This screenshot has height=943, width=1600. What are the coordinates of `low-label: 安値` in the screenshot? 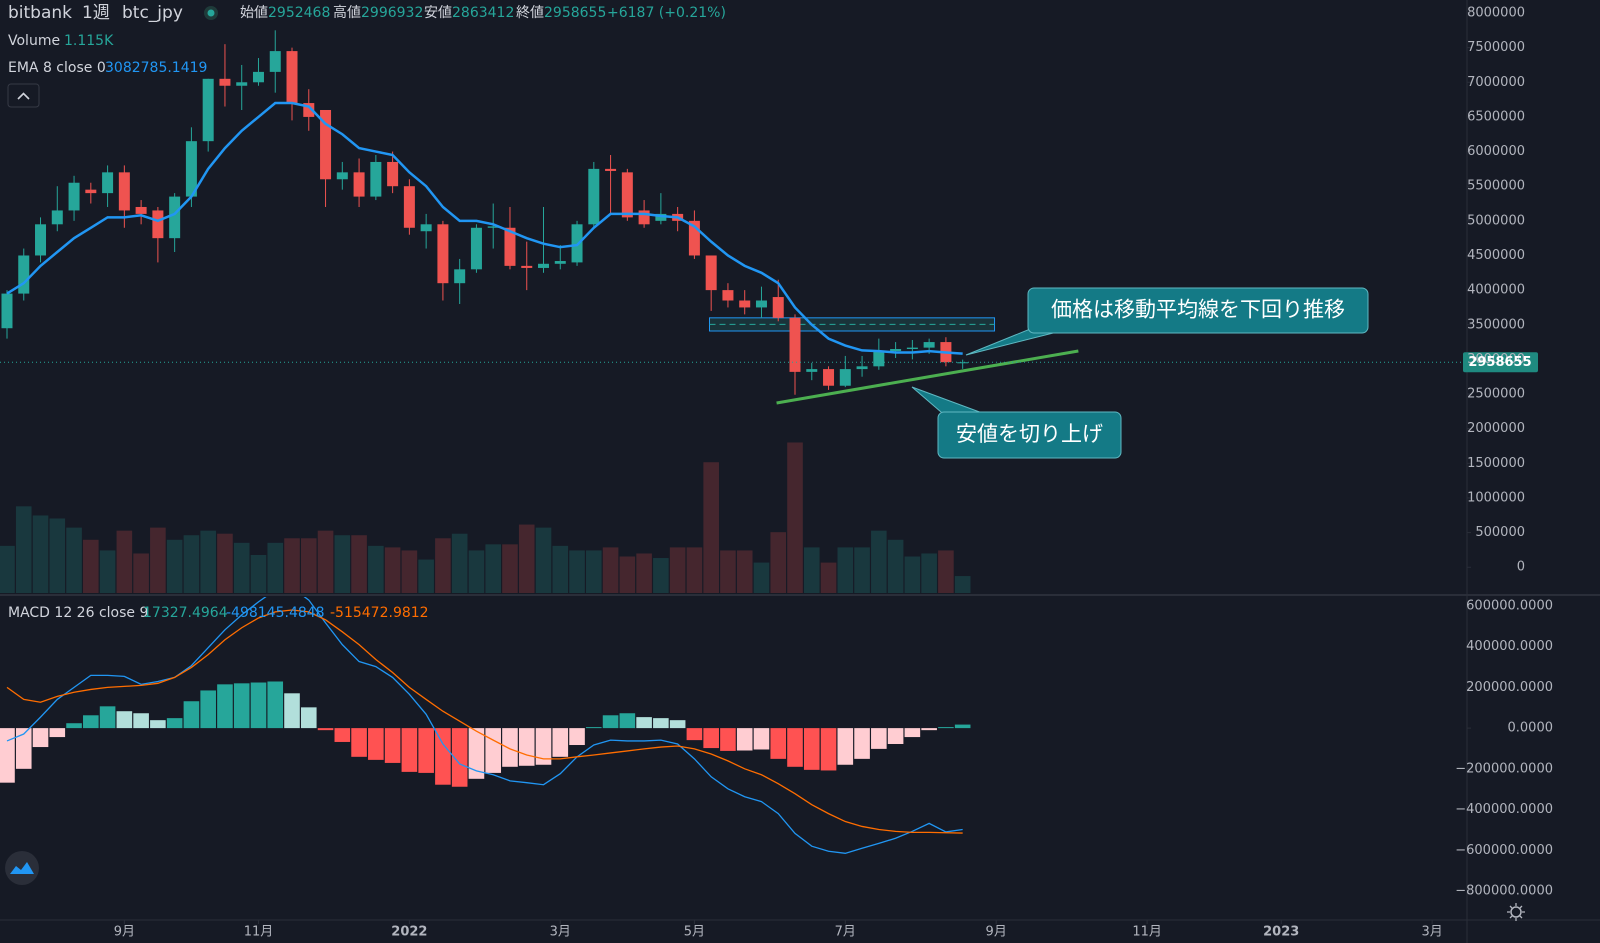 It's located at (438, 13).